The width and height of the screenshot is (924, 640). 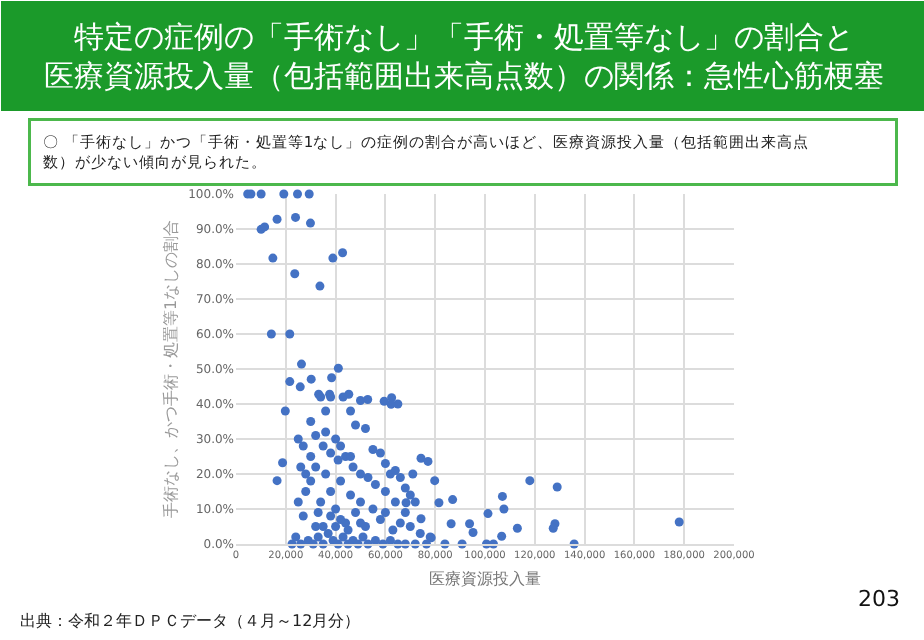 I want to click on x-axis-title: 医療資源投入量, so click(x=485, y=579).